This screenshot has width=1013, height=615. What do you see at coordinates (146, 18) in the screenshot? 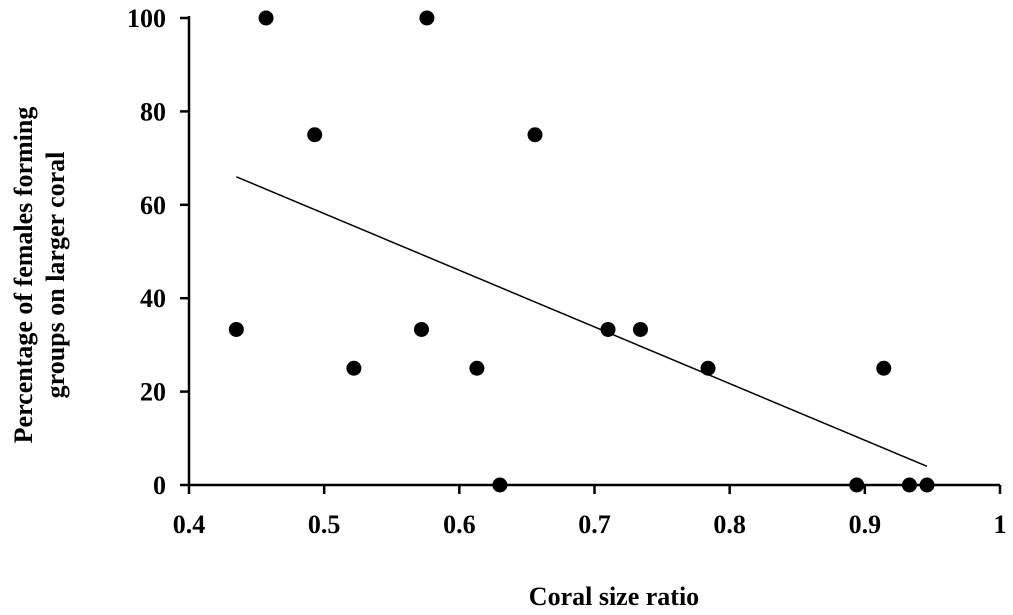
I see `y-tick-label: 100` at bounding box center [146, 18].